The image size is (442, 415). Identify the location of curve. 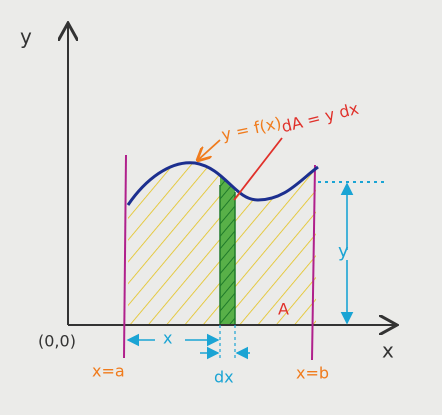
(222, 183).